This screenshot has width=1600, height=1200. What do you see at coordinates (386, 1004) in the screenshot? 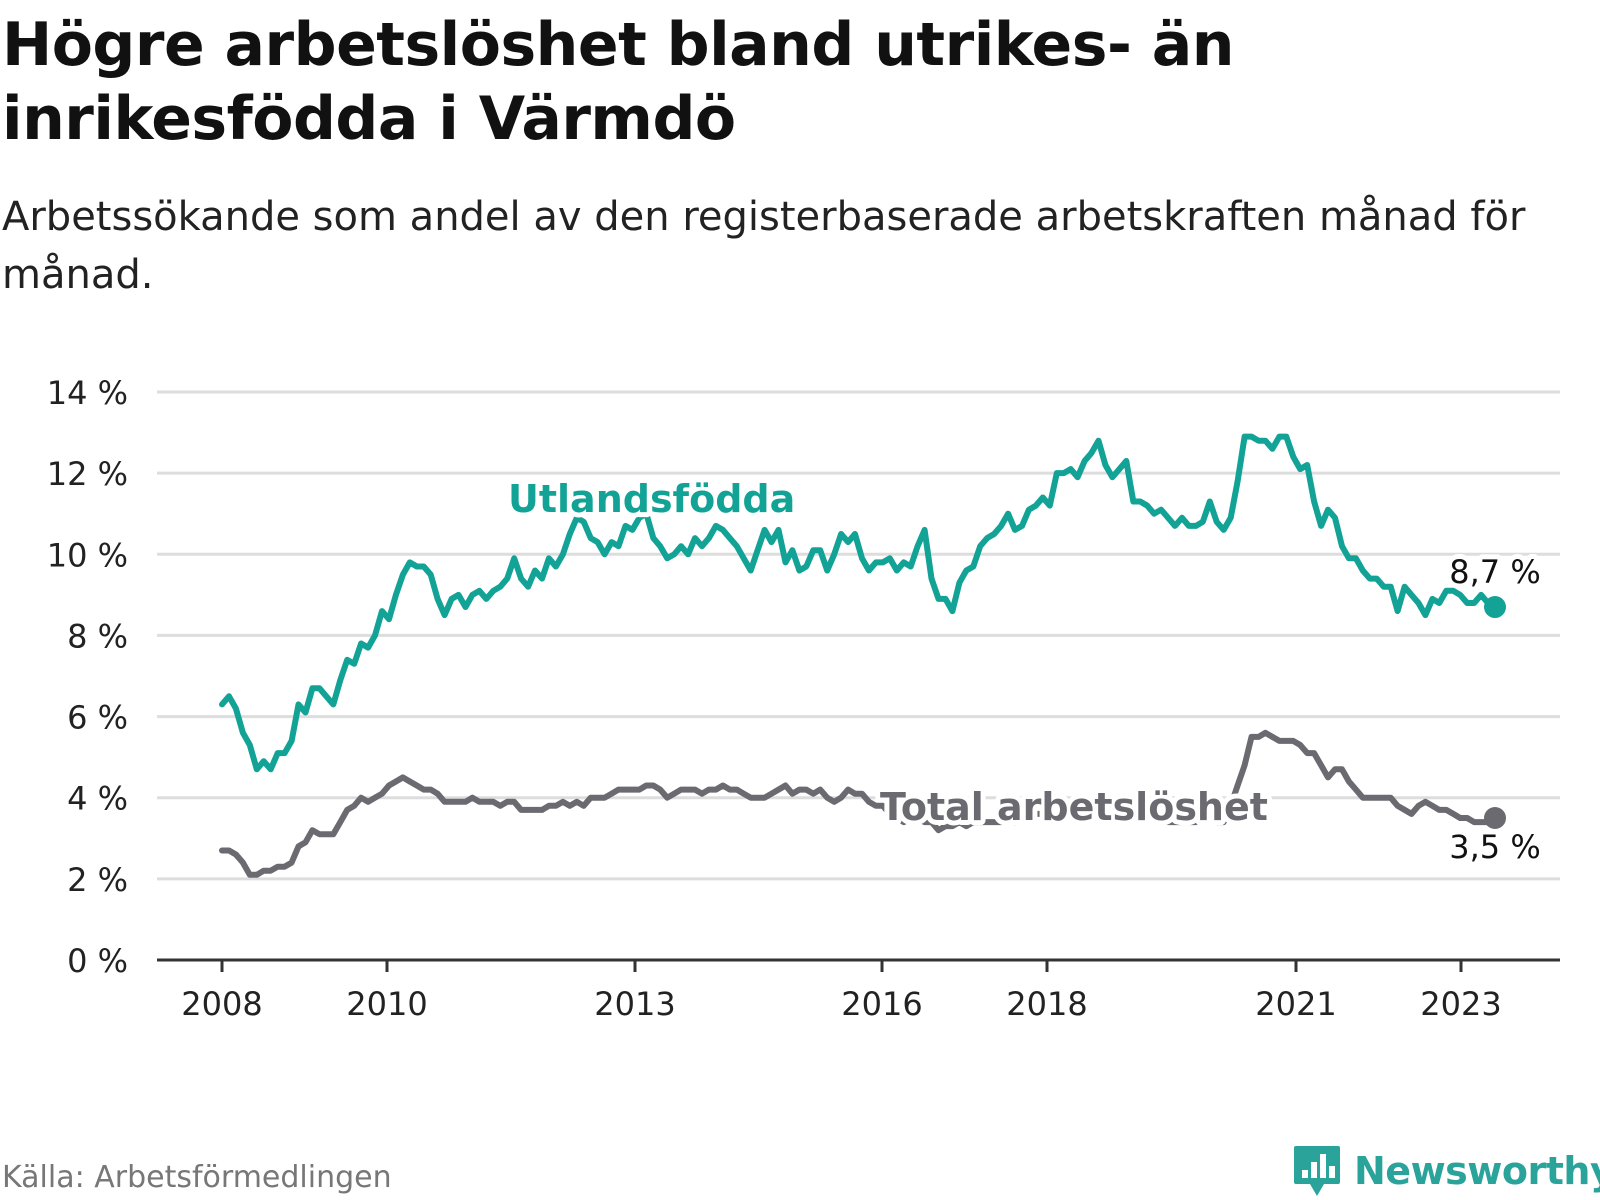
I see `x-tick-label: 2010` at bounding box center [386, 1004].